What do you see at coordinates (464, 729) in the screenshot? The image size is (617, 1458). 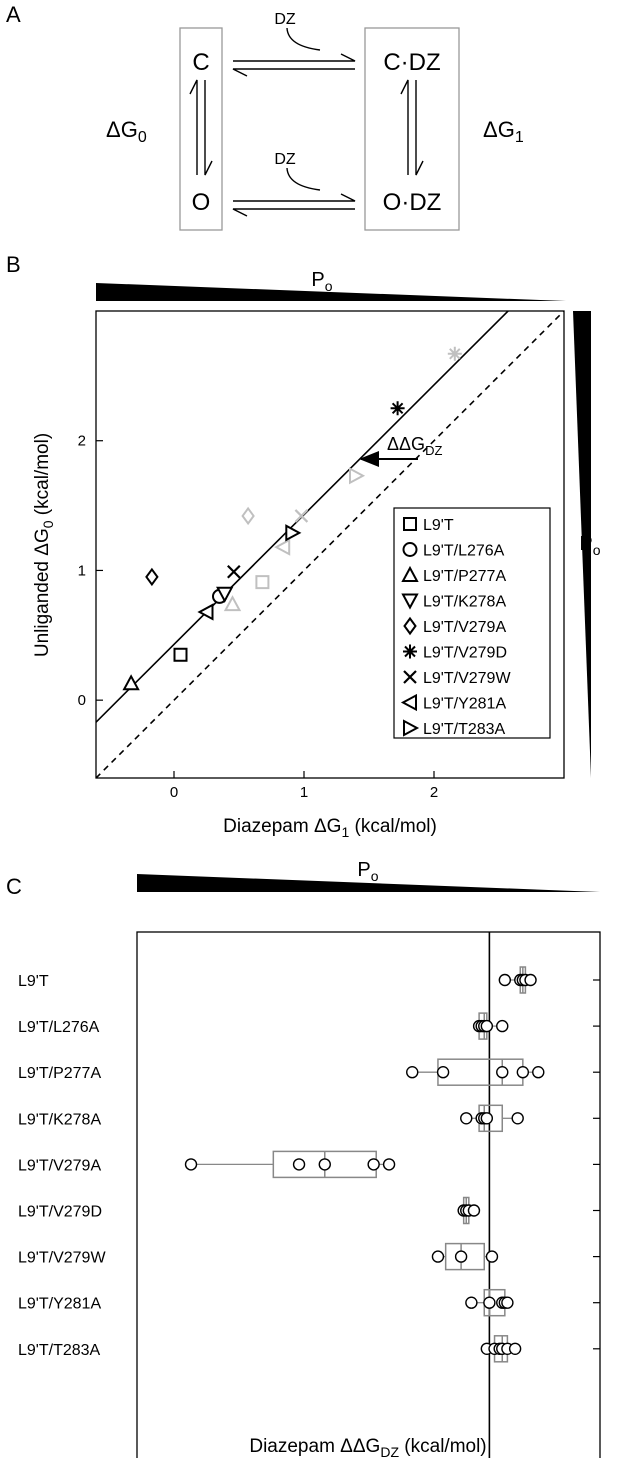 I see `legend-label: L9'T/T283A` at bounding box center [464, 729].